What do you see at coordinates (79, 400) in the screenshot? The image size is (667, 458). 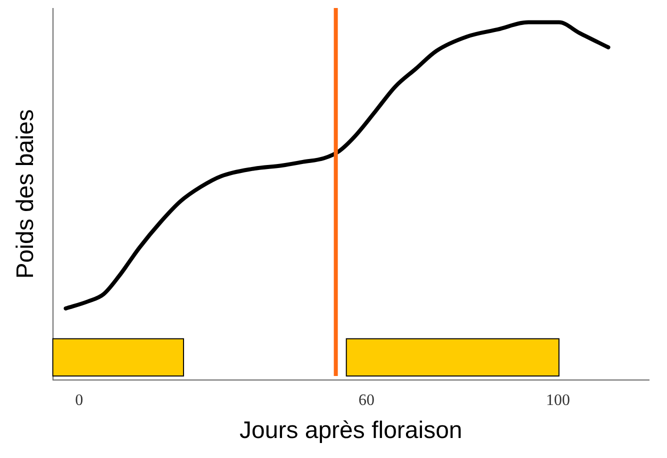 I see `x-tick-label: 0` at bounding box center [79, 400].